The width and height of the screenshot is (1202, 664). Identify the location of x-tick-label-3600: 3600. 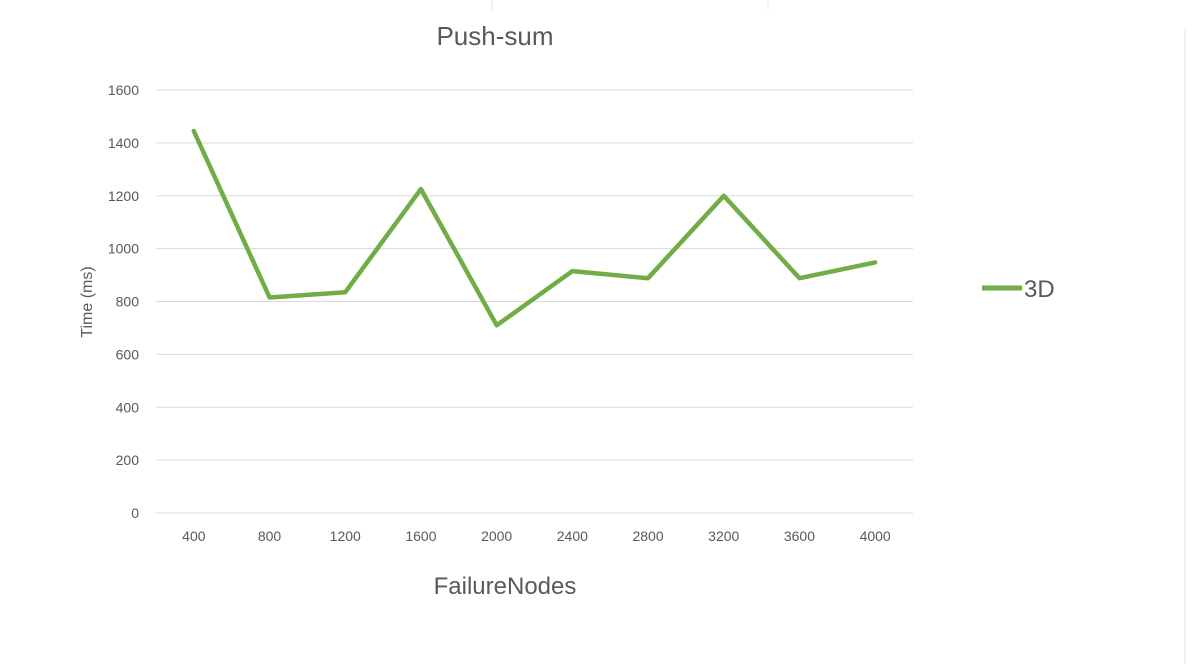
(799, 536).